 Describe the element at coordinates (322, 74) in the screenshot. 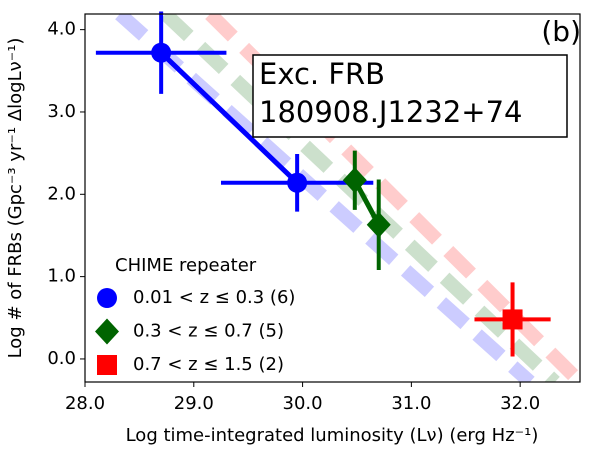

I see `annotation-line: Exc. FRB` at that location.